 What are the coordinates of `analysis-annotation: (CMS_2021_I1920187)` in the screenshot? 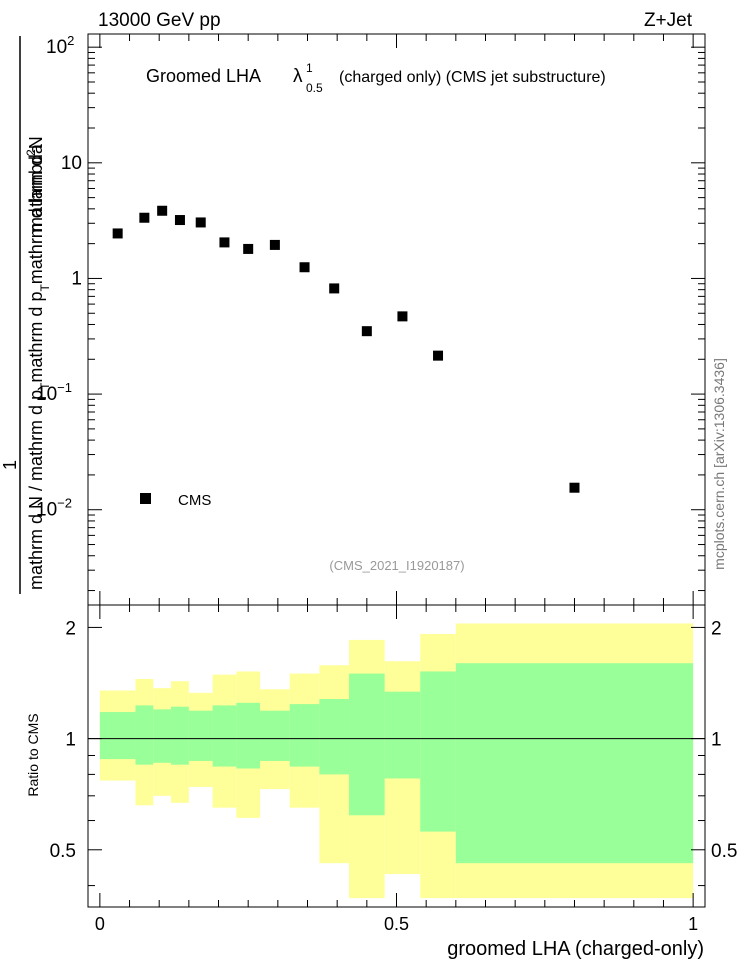 It's located at (396, 565).